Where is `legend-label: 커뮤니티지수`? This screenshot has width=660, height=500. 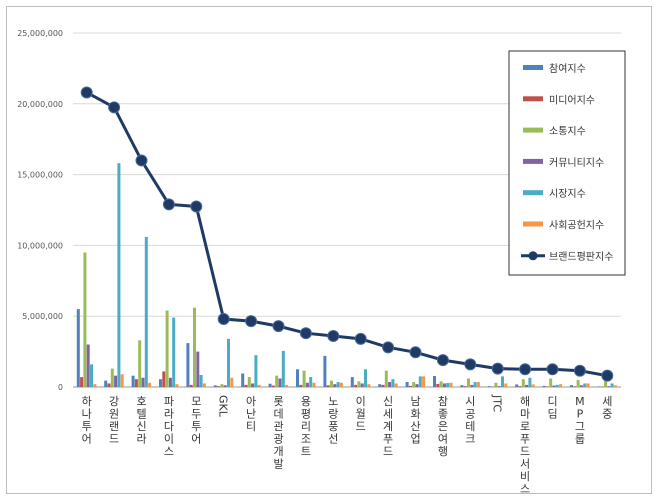
legend-label: 커뮤니티지수 is located at coordinates (576, 163).